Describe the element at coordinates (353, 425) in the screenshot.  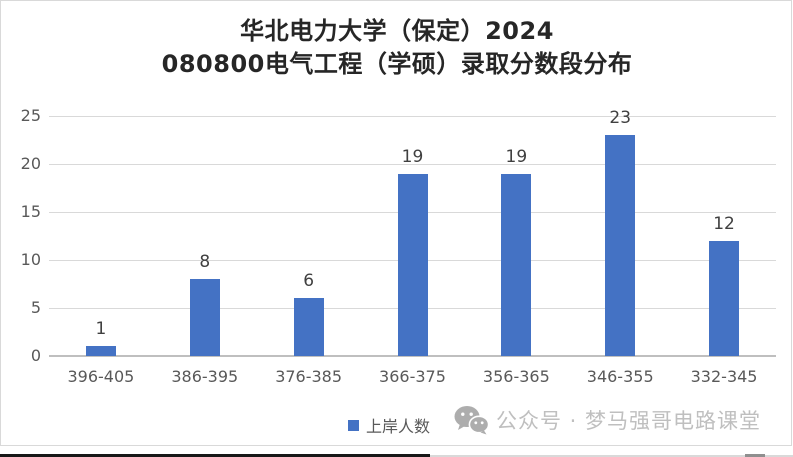
I see `legend-swatch` at that location.